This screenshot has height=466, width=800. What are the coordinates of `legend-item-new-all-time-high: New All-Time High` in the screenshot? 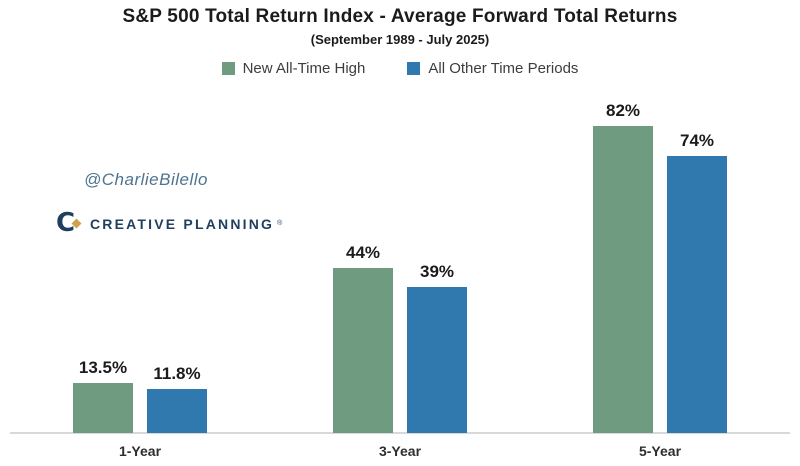 It's located at (293, 68).